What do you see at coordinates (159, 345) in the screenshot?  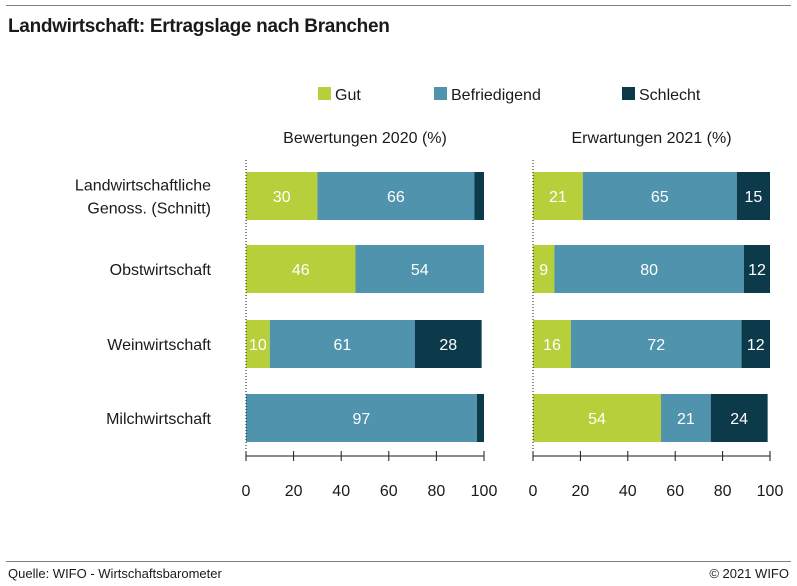 I see `category-label: Weinwirtschaft` at bounding box center [159, 345].